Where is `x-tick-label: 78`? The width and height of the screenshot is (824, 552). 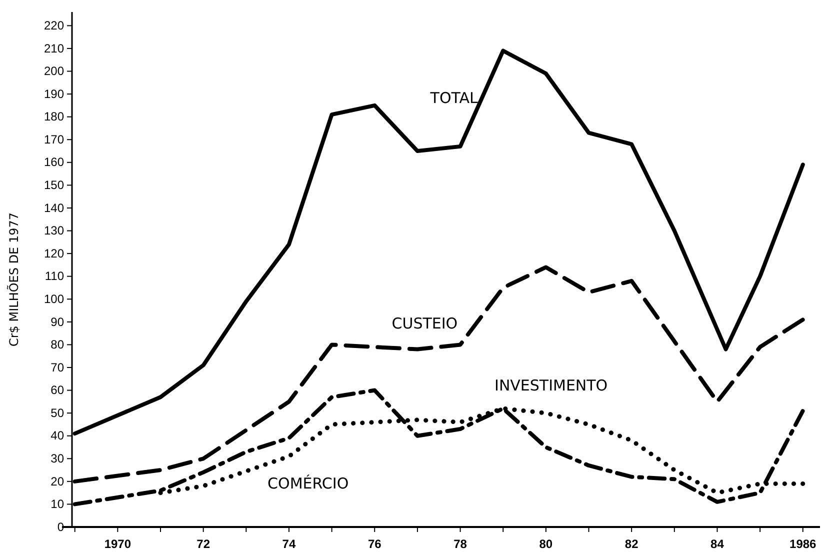 x-tick-label: 78 is located at coordinates (461, 544).